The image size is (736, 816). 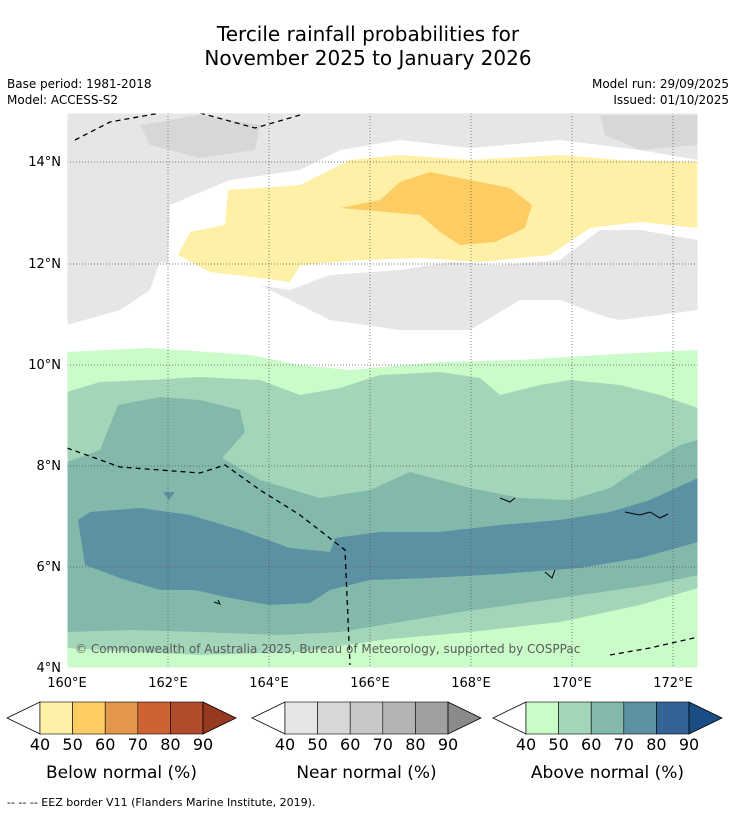 I want to click on lat-label: 6°N, so click(x=49, y=567).